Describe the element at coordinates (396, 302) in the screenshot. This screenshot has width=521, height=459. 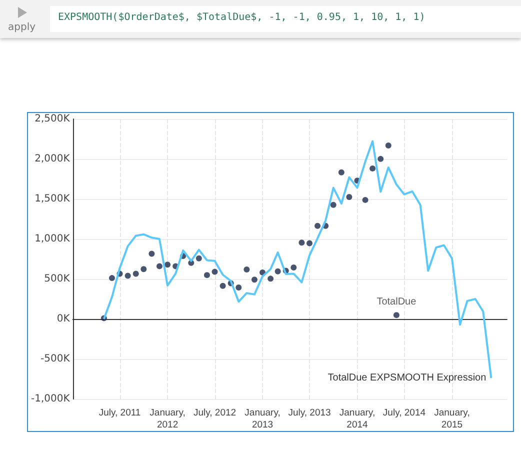
I see `series-label: TotalDue` at that location.